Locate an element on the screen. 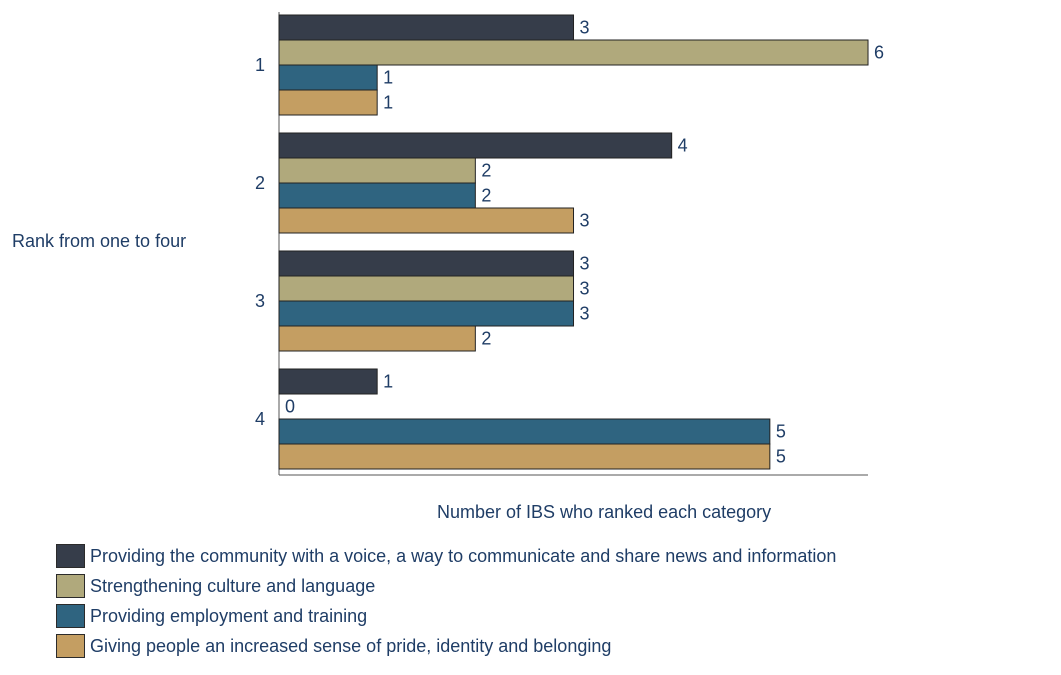 The width and height of the screenshot is (1061, 675). y-tick-label: 4 is located at coordinates (260, 419).